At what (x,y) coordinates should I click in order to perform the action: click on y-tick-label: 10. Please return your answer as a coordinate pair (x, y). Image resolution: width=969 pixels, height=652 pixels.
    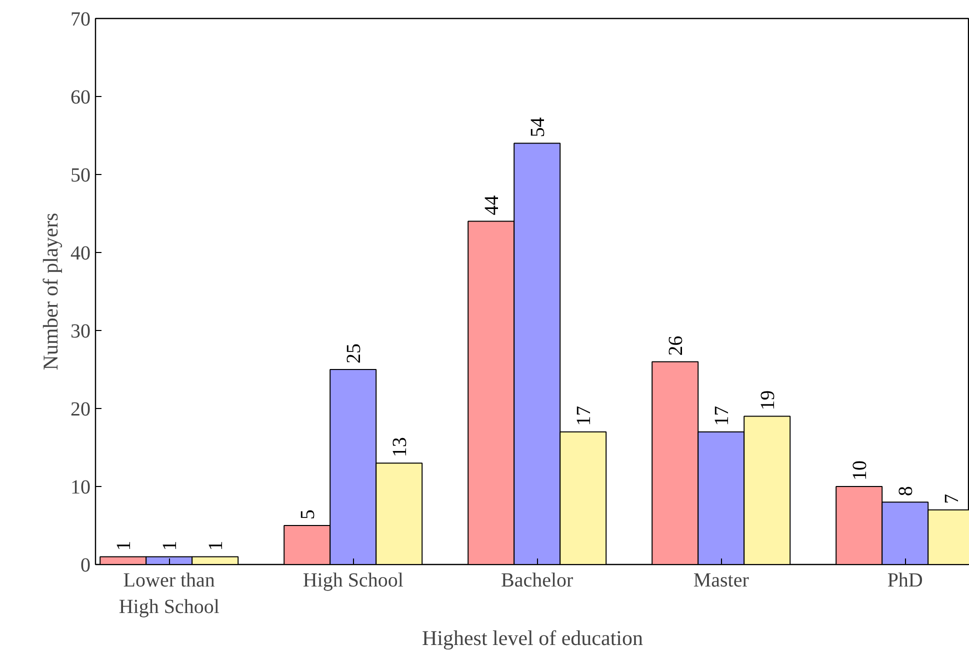
    Looking at the image, I should click on (80, 487).